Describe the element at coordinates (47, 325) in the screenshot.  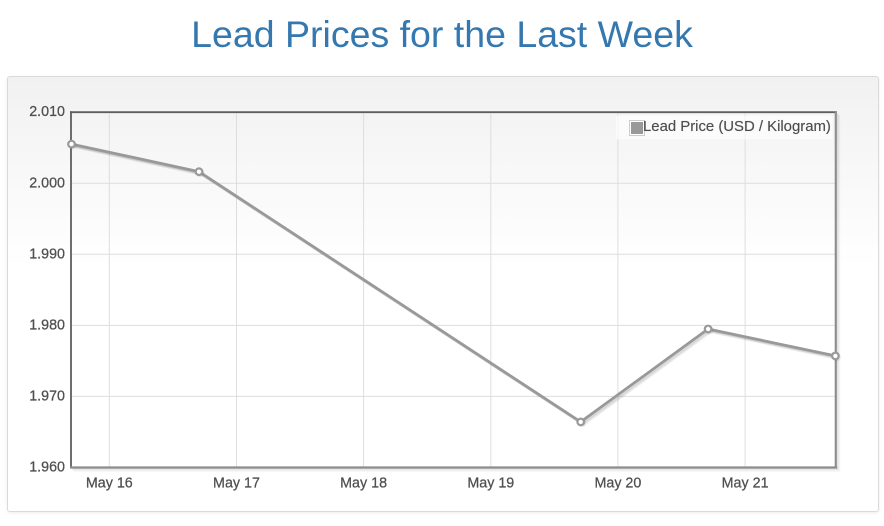
I see `svg-text: 1.980` at that location.